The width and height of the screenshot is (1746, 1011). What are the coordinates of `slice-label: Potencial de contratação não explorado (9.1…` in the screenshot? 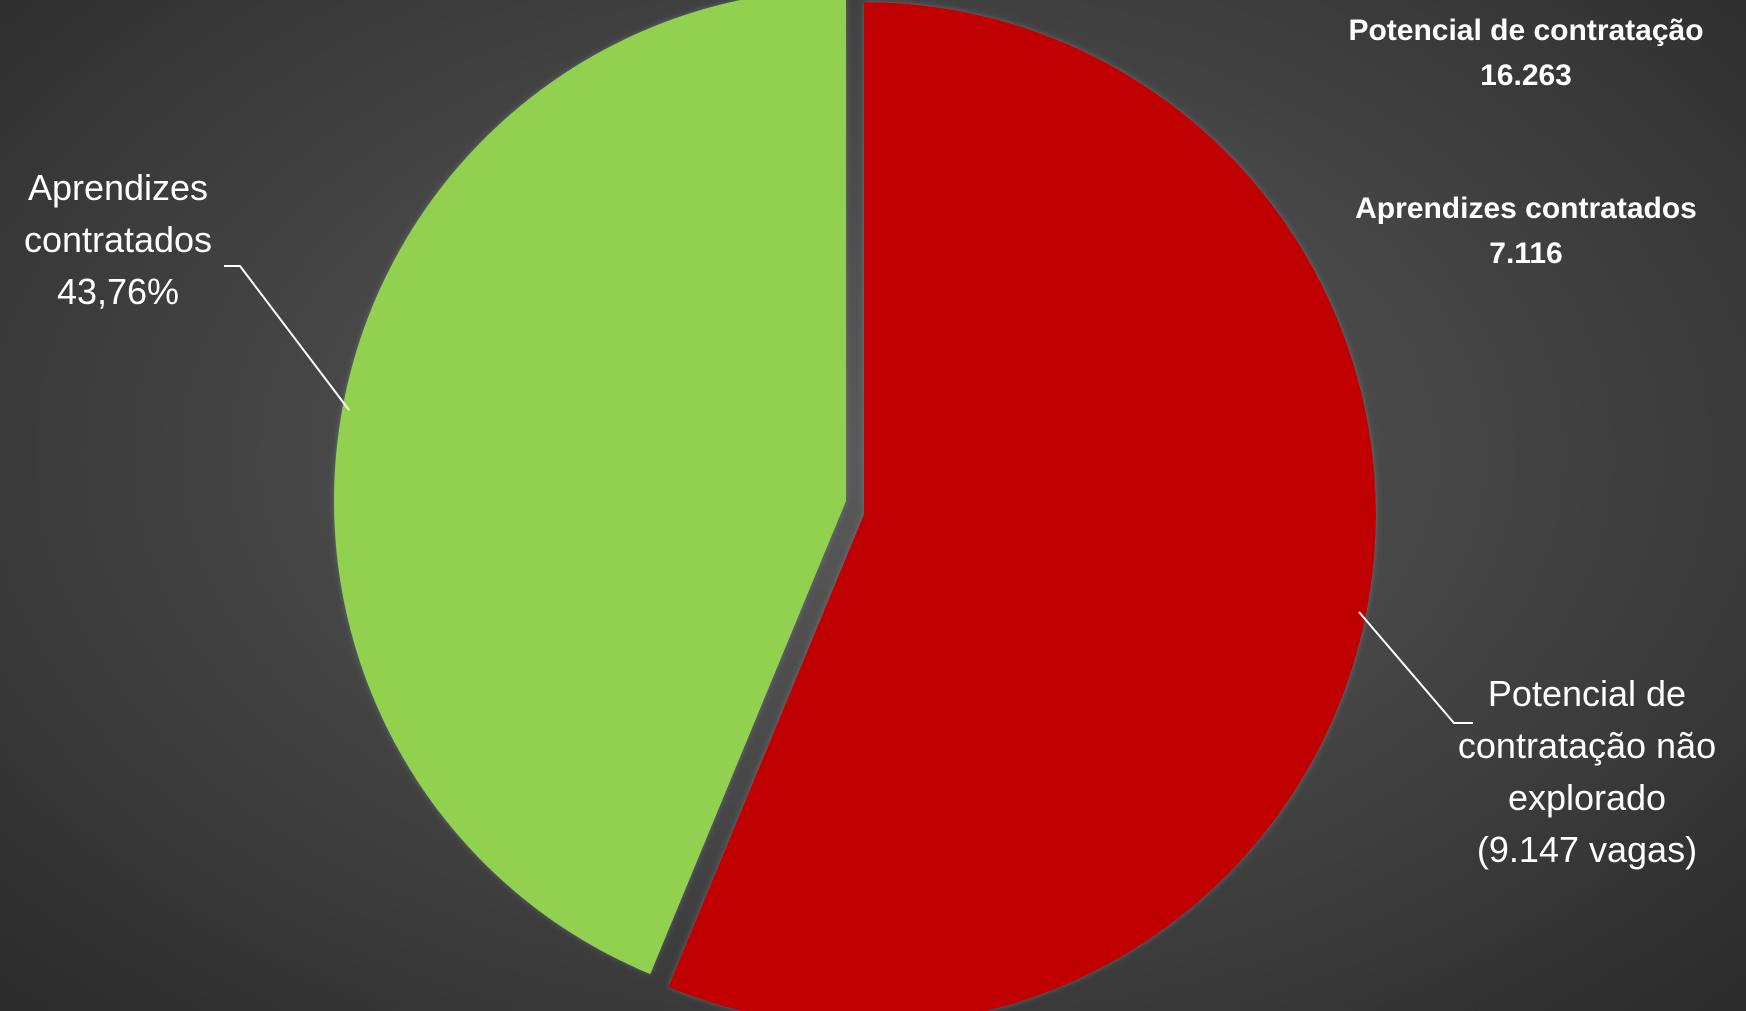 It's located at (1587, 771).